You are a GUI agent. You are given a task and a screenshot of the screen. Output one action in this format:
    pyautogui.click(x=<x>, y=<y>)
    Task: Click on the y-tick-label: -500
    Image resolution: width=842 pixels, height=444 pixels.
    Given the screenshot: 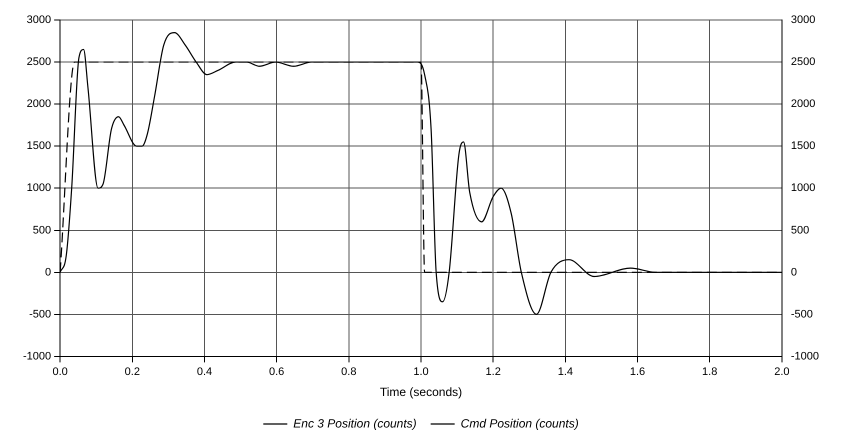 What is the action you would take?
    pyautogui.click(x=40, y=314)
    